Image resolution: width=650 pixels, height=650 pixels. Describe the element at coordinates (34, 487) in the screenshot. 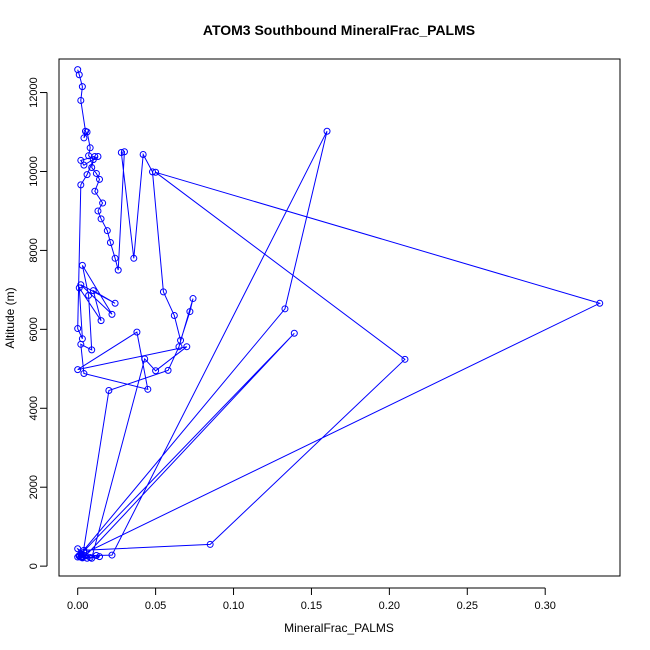

I see `y-tick-label: 2000` at that location.